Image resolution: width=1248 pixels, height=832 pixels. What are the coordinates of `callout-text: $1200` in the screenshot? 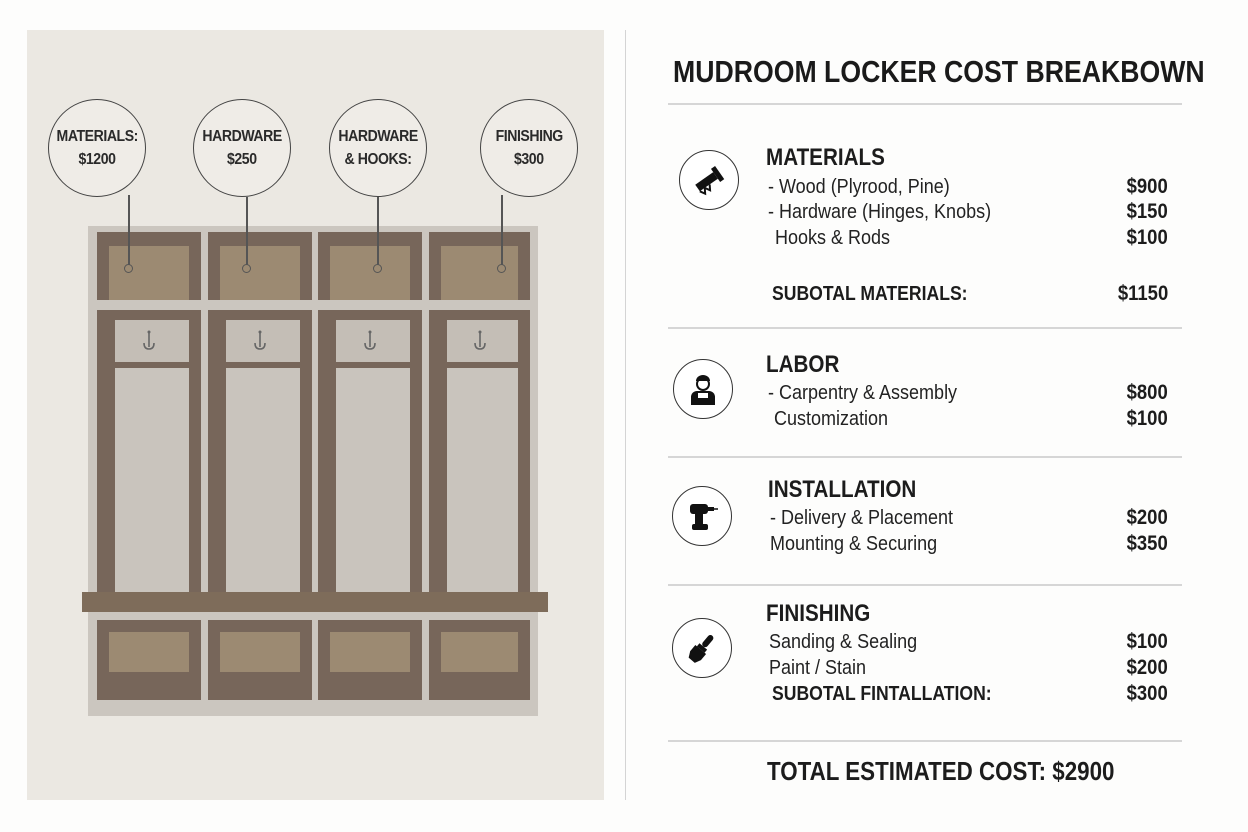 It's located at (97, 159).